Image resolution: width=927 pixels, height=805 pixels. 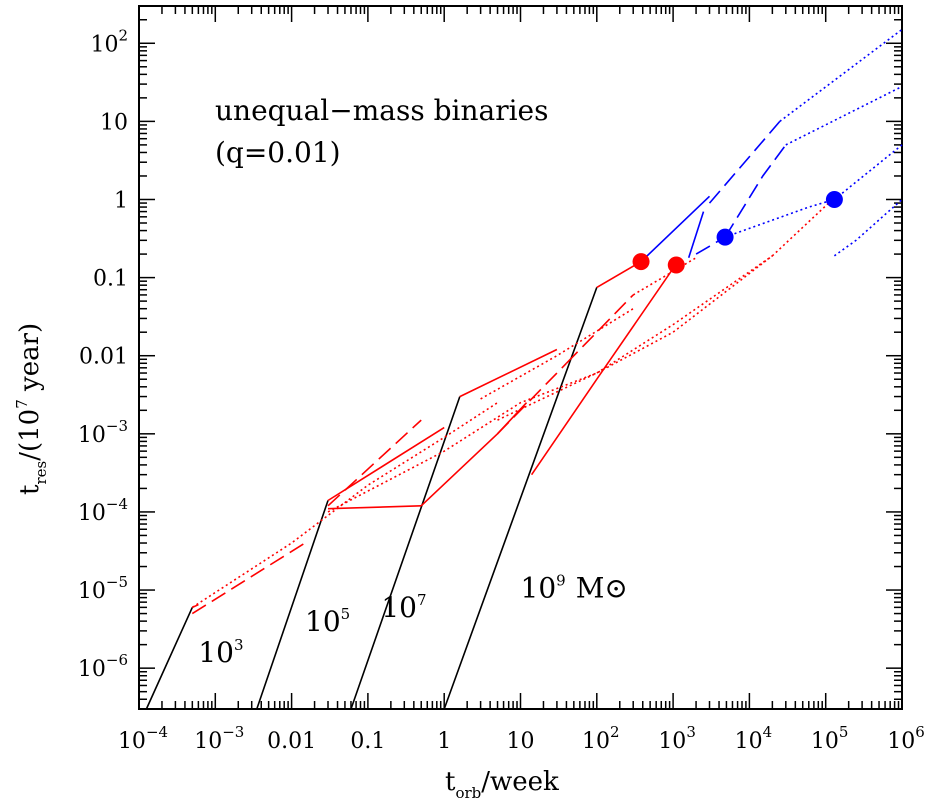 I want to click on y-tick-label: 0.01, so click(x=103, y=357).